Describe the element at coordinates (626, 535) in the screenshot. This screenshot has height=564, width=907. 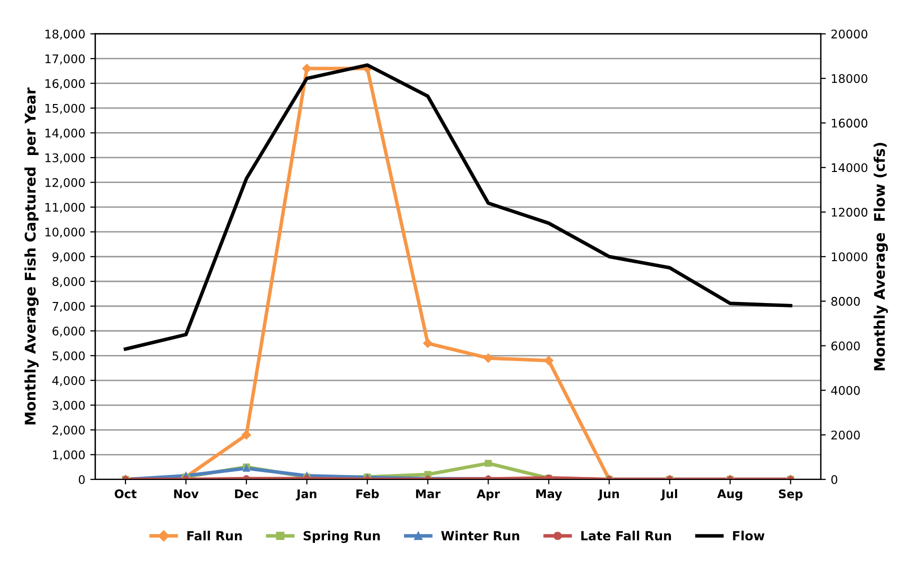
I see `legend-label: Late Fall Run` at that location.